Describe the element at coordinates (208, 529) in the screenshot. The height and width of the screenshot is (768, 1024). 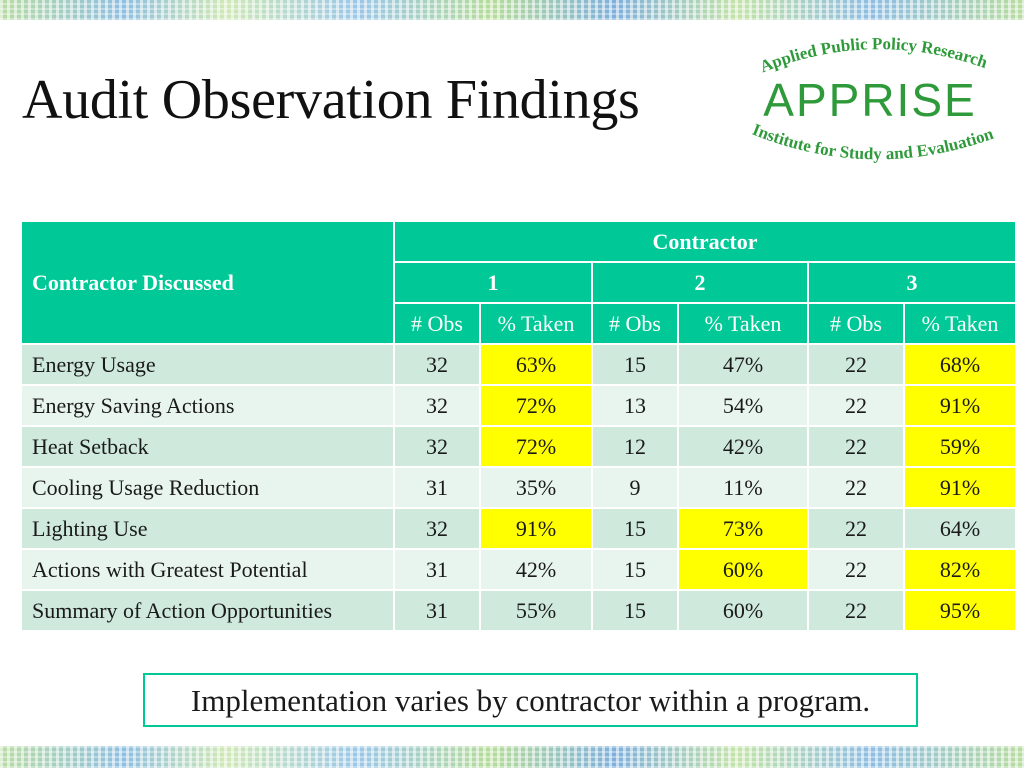
I see `row-label: Lighting Use` at that location.